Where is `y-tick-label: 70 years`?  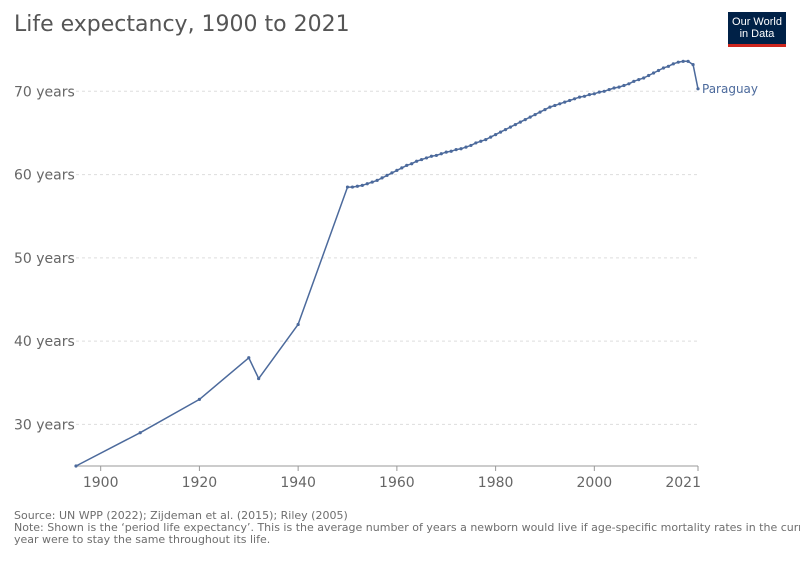 y-tick-label: 70 years is located at coordinates (44, 92).